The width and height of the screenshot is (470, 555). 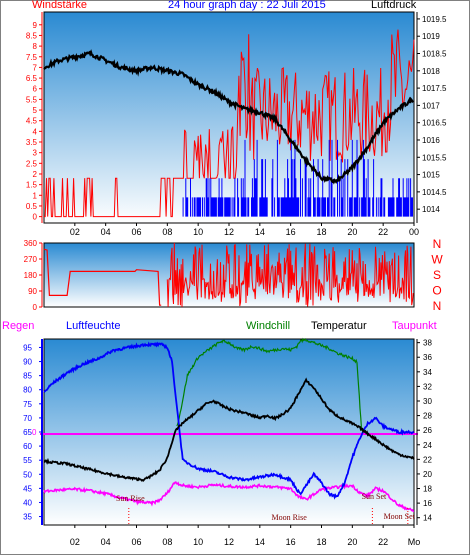 What do you see at coordinates (437, 275) in the screenshot?
I see `compass-label: S` at bounding box center [437, 275].